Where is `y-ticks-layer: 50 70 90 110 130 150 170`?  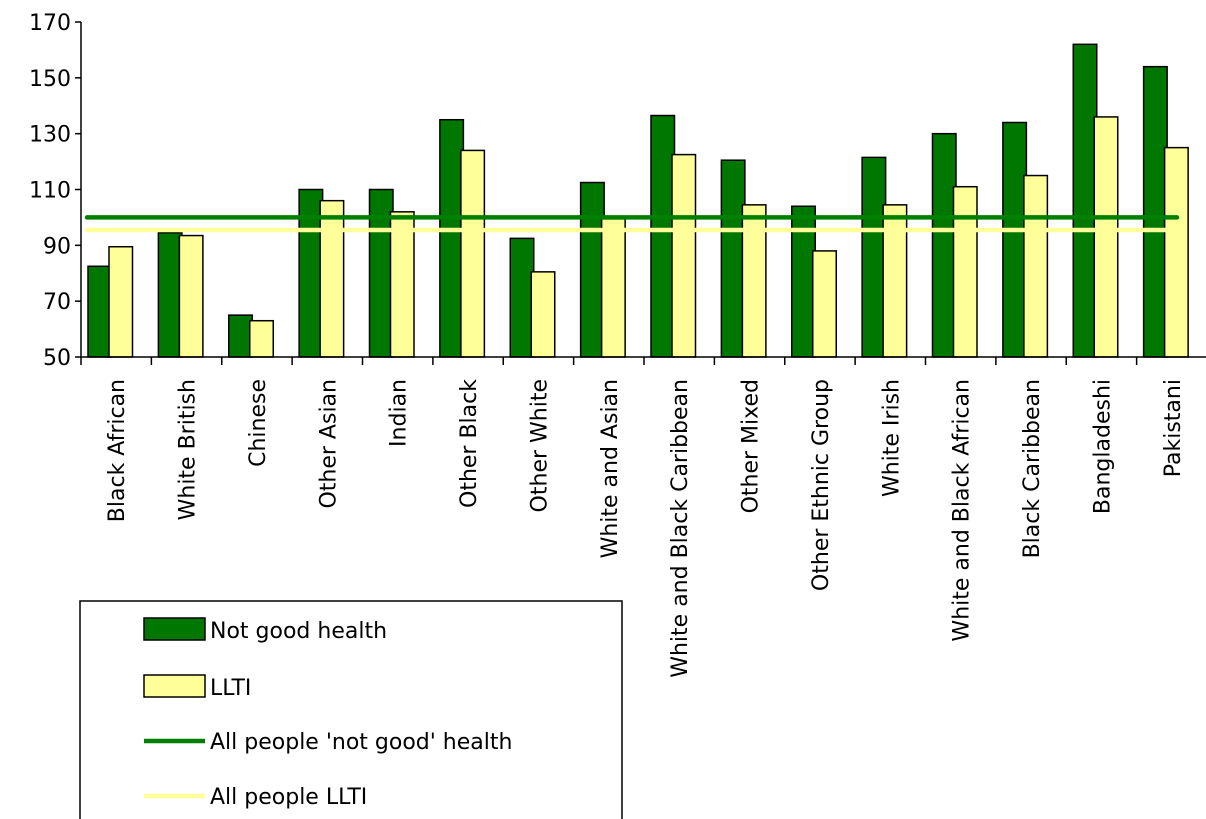 y-ticks-layer: 50 70 90 110 130 150 170 is located at coordinates (55, 191).